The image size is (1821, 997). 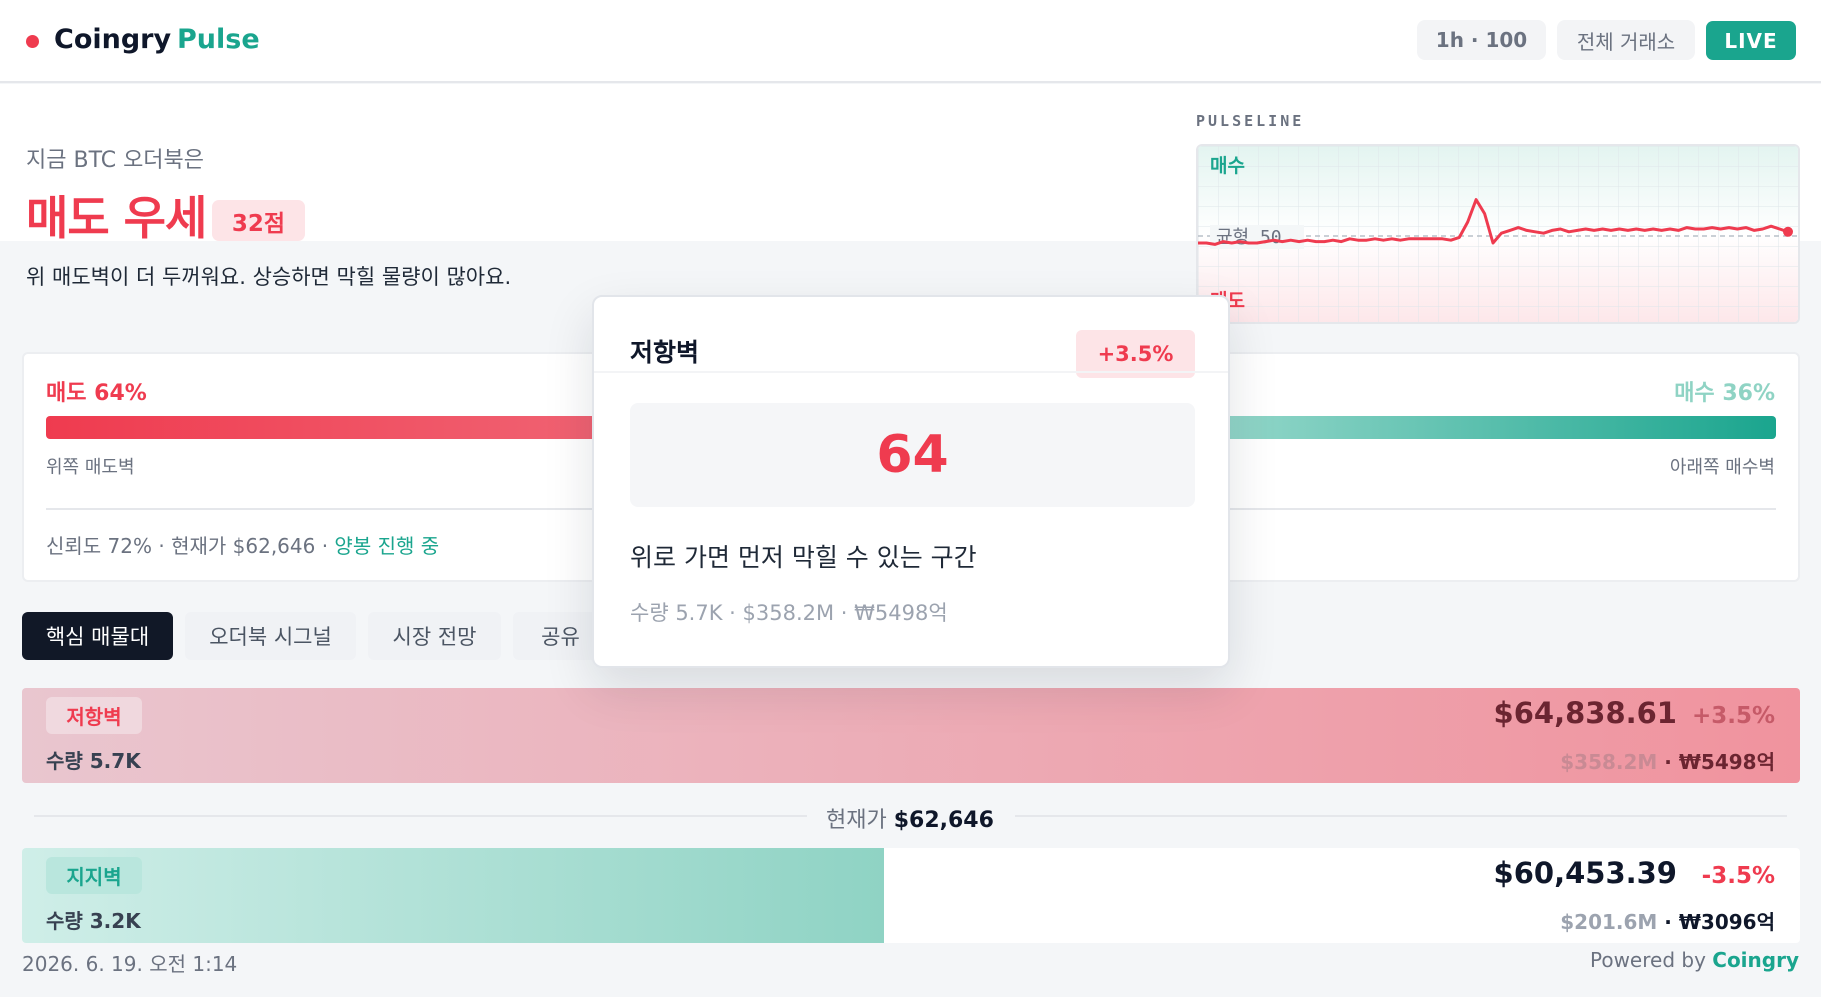 I want to click on live-dot-icon, so click(x=32, y=41).